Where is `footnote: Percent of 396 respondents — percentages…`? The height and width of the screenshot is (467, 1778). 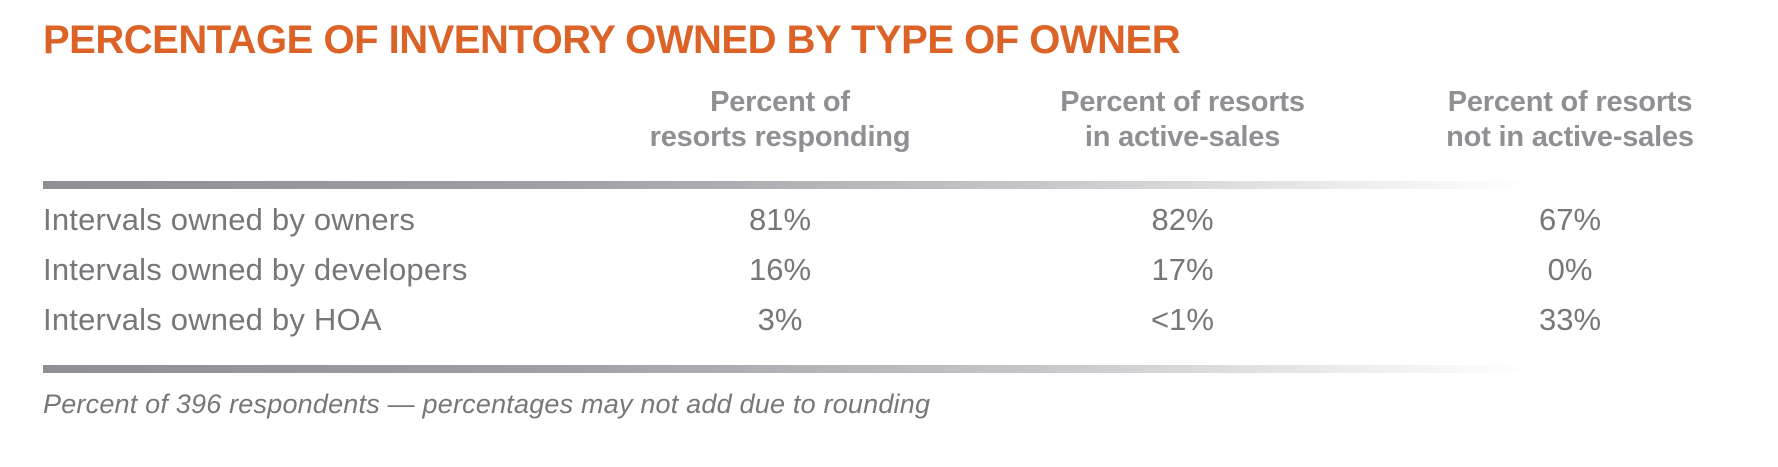
footnote: Percent of 396 respondents — percentages… is located at coordinates (487, 403).